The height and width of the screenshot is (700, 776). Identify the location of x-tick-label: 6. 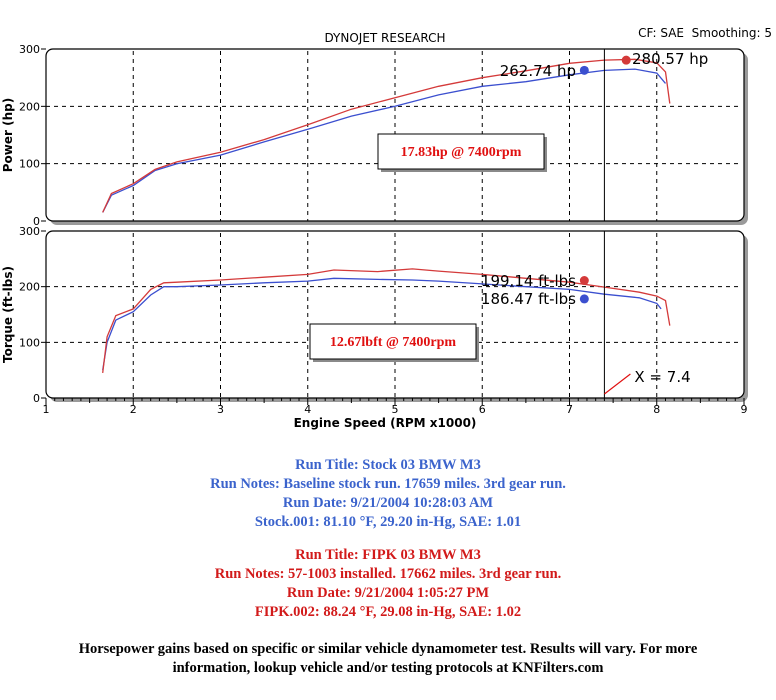
(482, 409).